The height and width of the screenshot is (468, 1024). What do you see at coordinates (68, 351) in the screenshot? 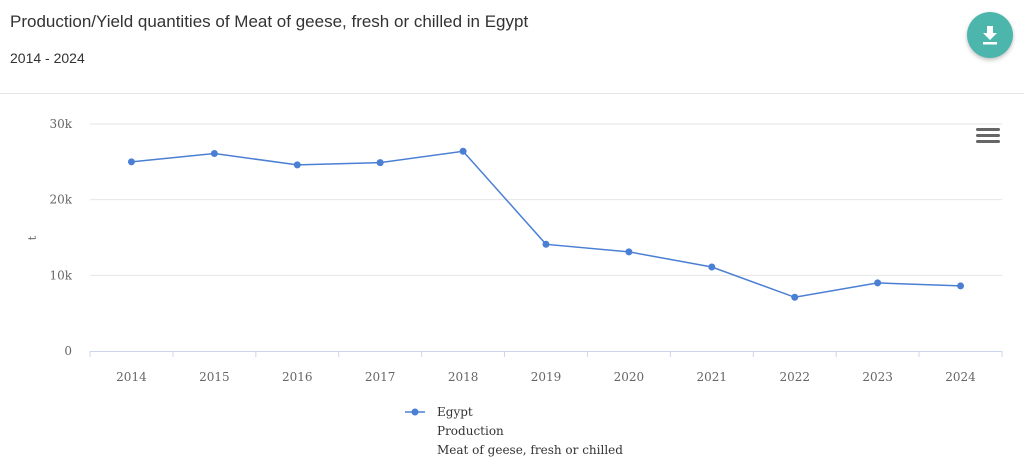
I see `y-tick-label: 0` at bounding box center [68, 351].